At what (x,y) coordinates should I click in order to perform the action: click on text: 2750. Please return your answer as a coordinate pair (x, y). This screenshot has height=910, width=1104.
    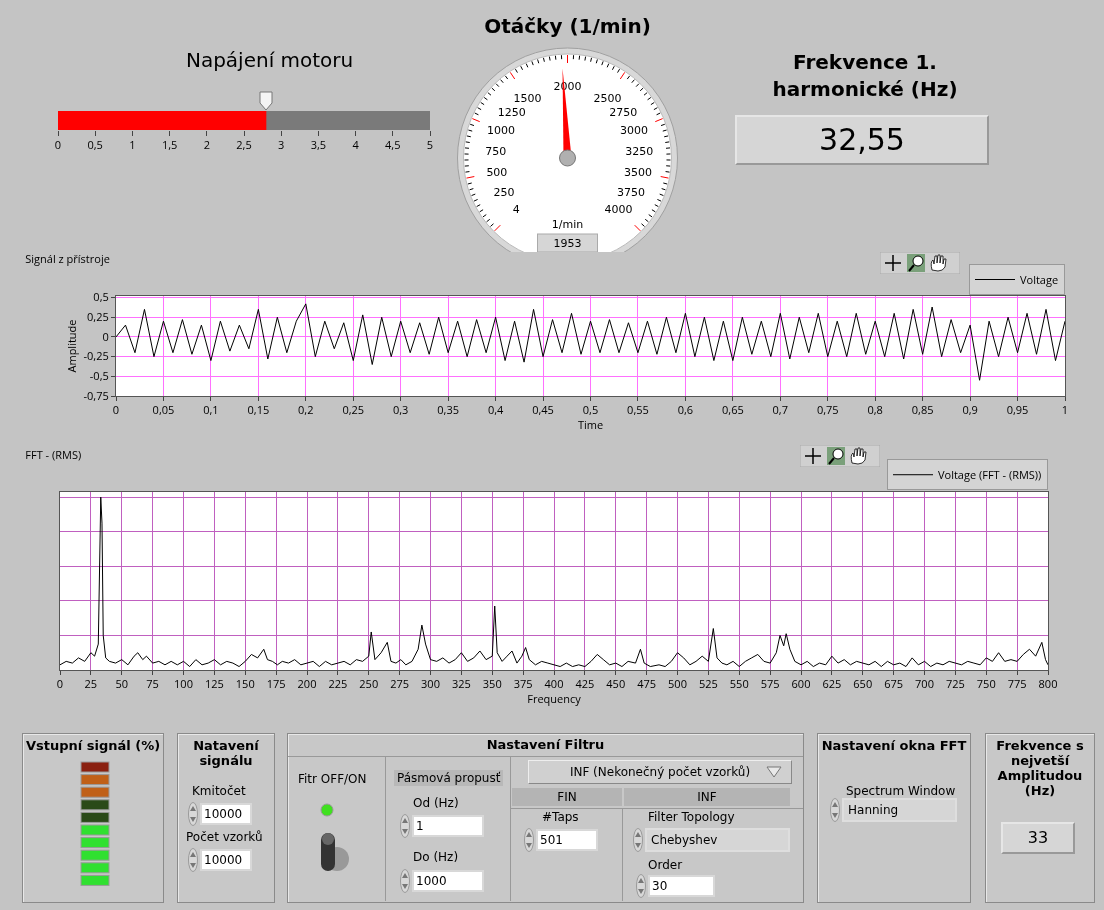
    Looking at the image, I should click on (623, 113).